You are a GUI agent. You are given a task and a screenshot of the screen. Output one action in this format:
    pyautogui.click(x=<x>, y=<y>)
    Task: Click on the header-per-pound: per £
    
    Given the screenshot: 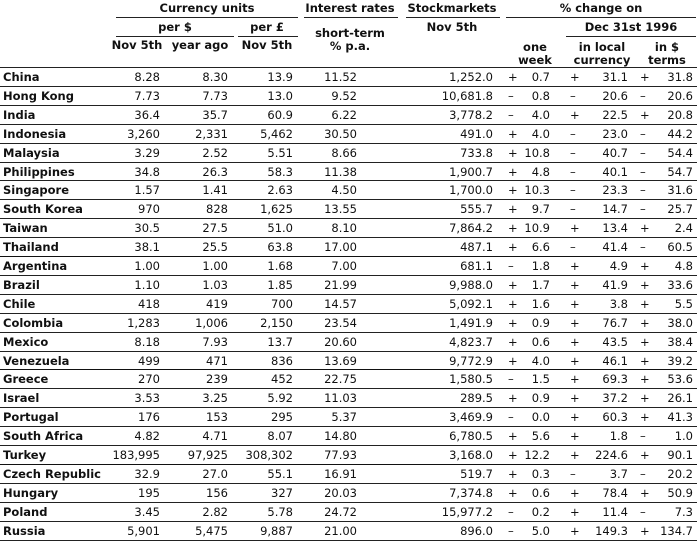 What is the action you would take?
    pyautogui.click(x=267, y=27)
    